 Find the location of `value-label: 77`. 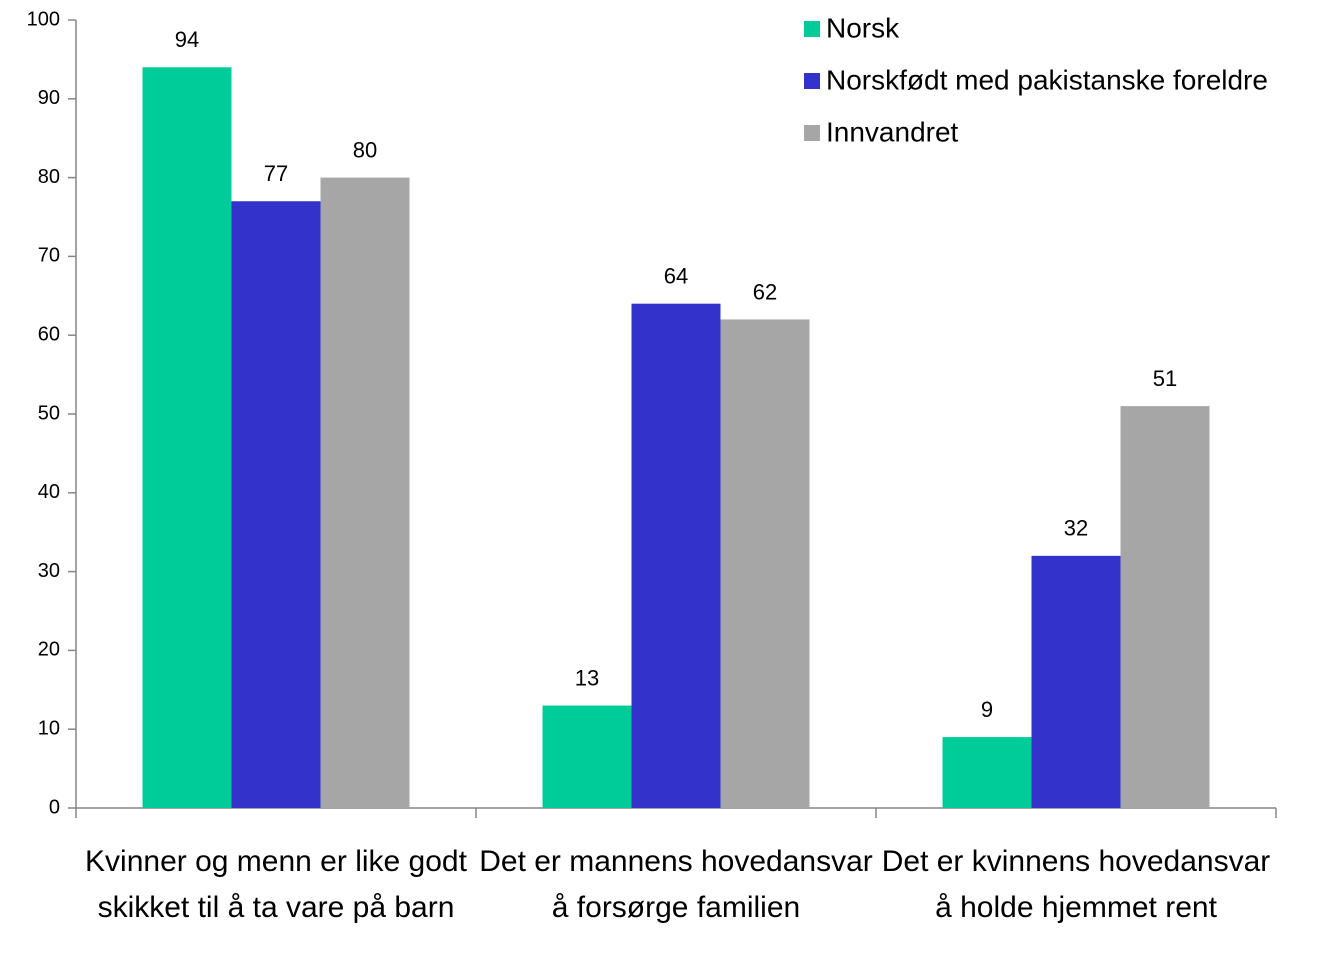

value-label: 77 is located at coordinates (276, 173).